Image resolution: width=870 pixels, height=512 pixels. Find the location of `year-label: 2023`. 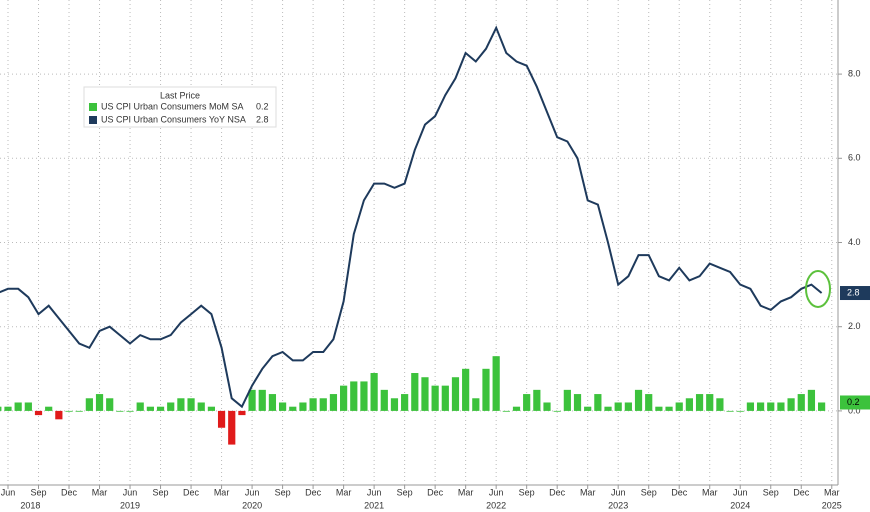

year-label: 2023 is located at coordinates (618, 505).